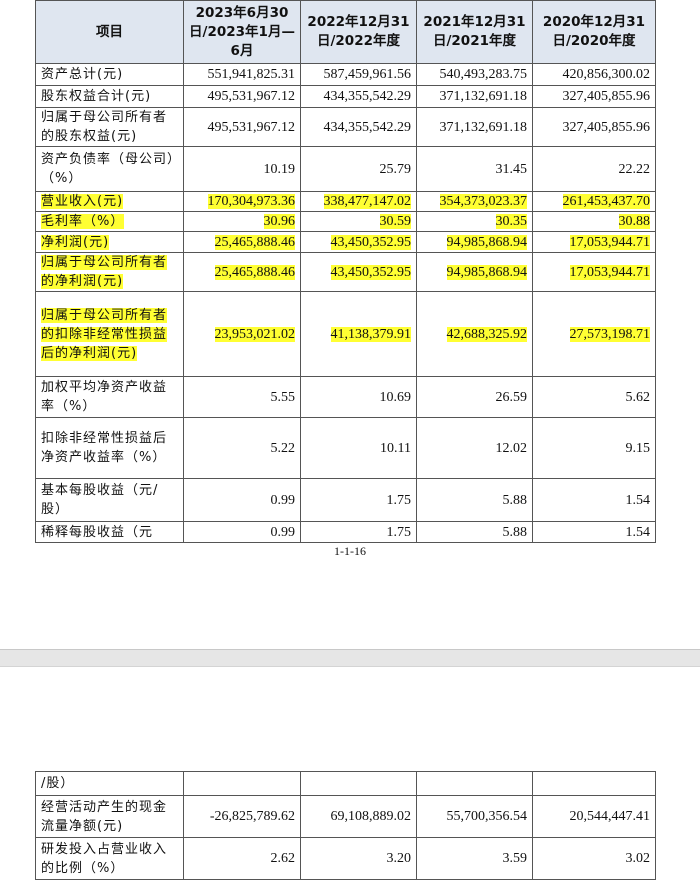  What do you see at coordinates (100, 500) in the screenshot?
I see `cell-text: 基本每股收益（元/股）` at bounding box center [100, 500].